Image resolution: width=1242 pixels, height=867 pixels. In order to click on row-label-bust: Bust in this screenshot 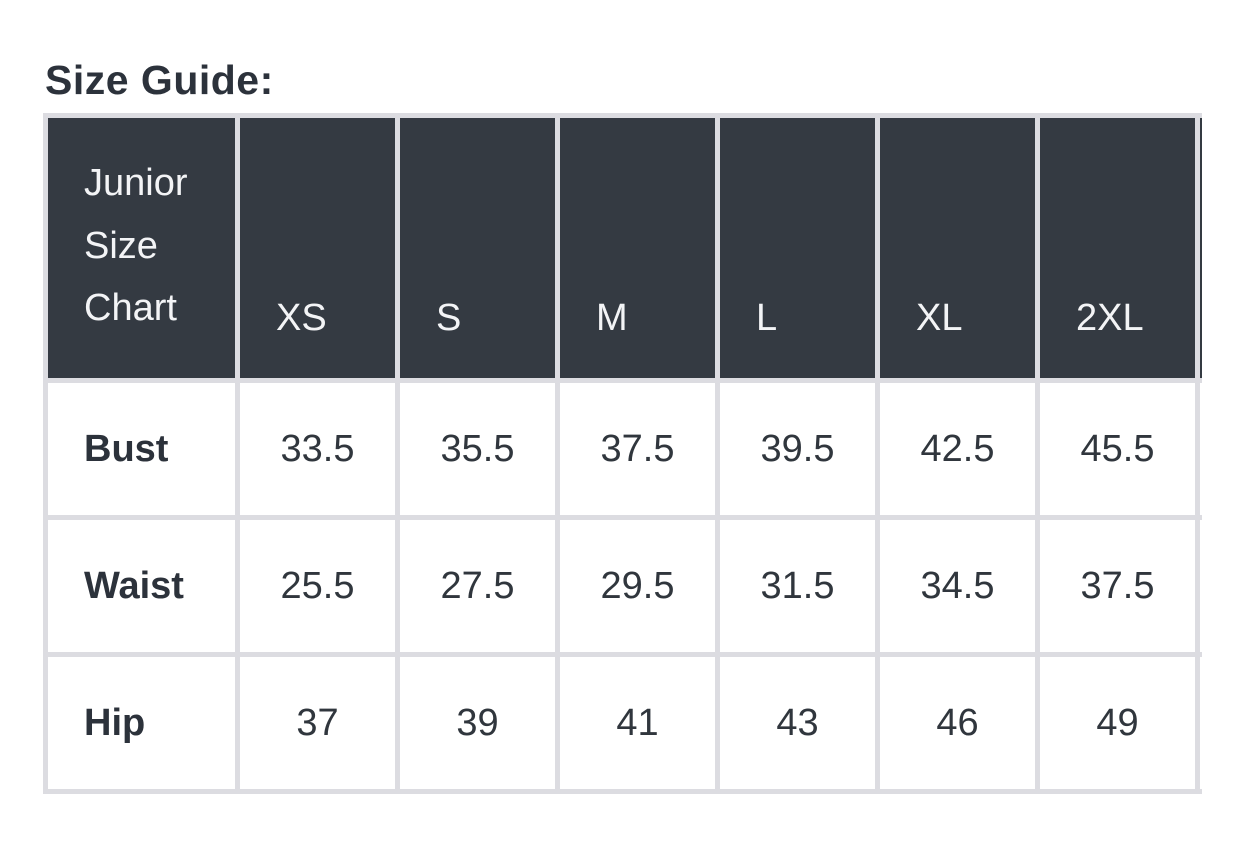, I will do `click(141, 449)`.